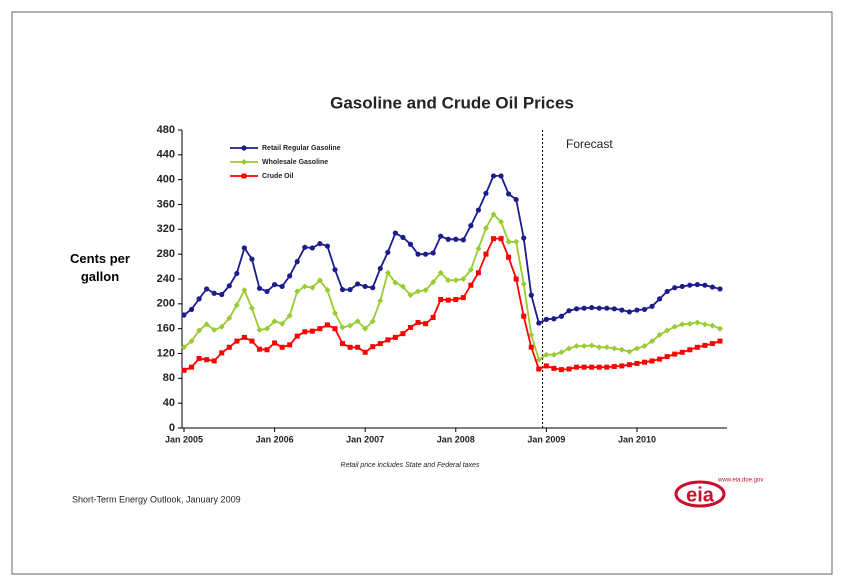  Describe the element at coordinates (166, 155) in the screenshot. I see `y-tick-label: 440` at that location.